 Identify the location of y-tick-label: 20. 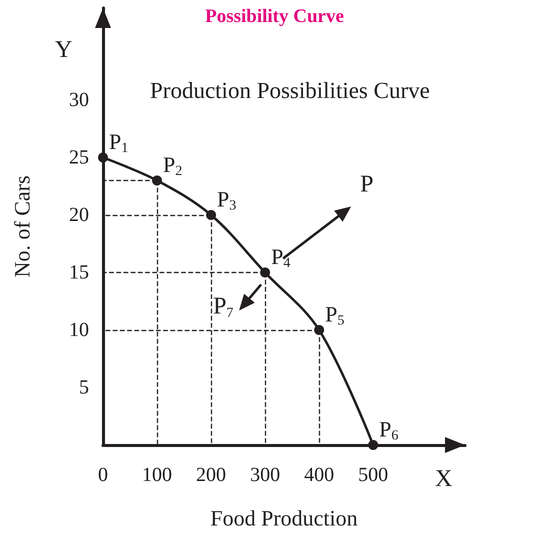
(79, 215).